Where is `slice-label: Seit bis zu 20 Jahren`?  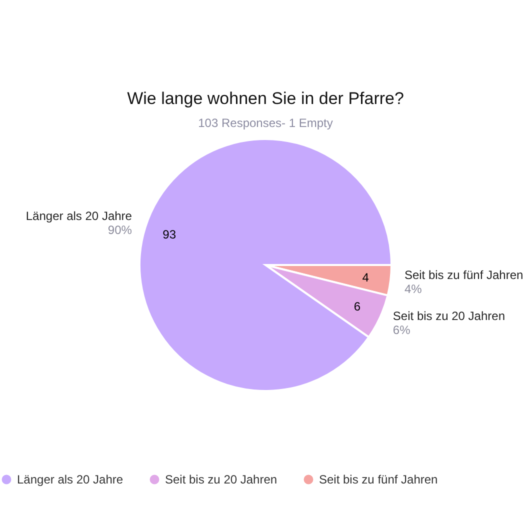
slice-label: Seit bis zu 20 Jahren is located at coordinates (449, 315).